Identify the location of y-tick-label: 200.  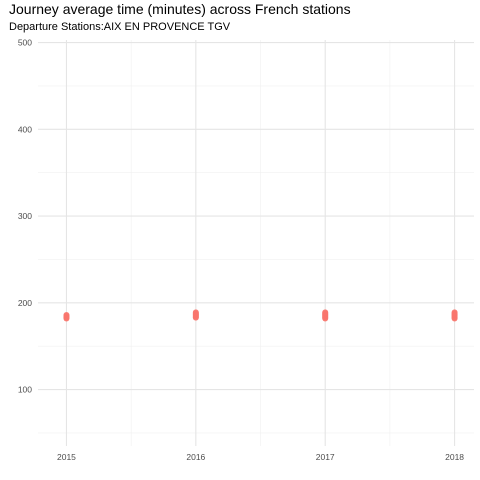
(25, 303).